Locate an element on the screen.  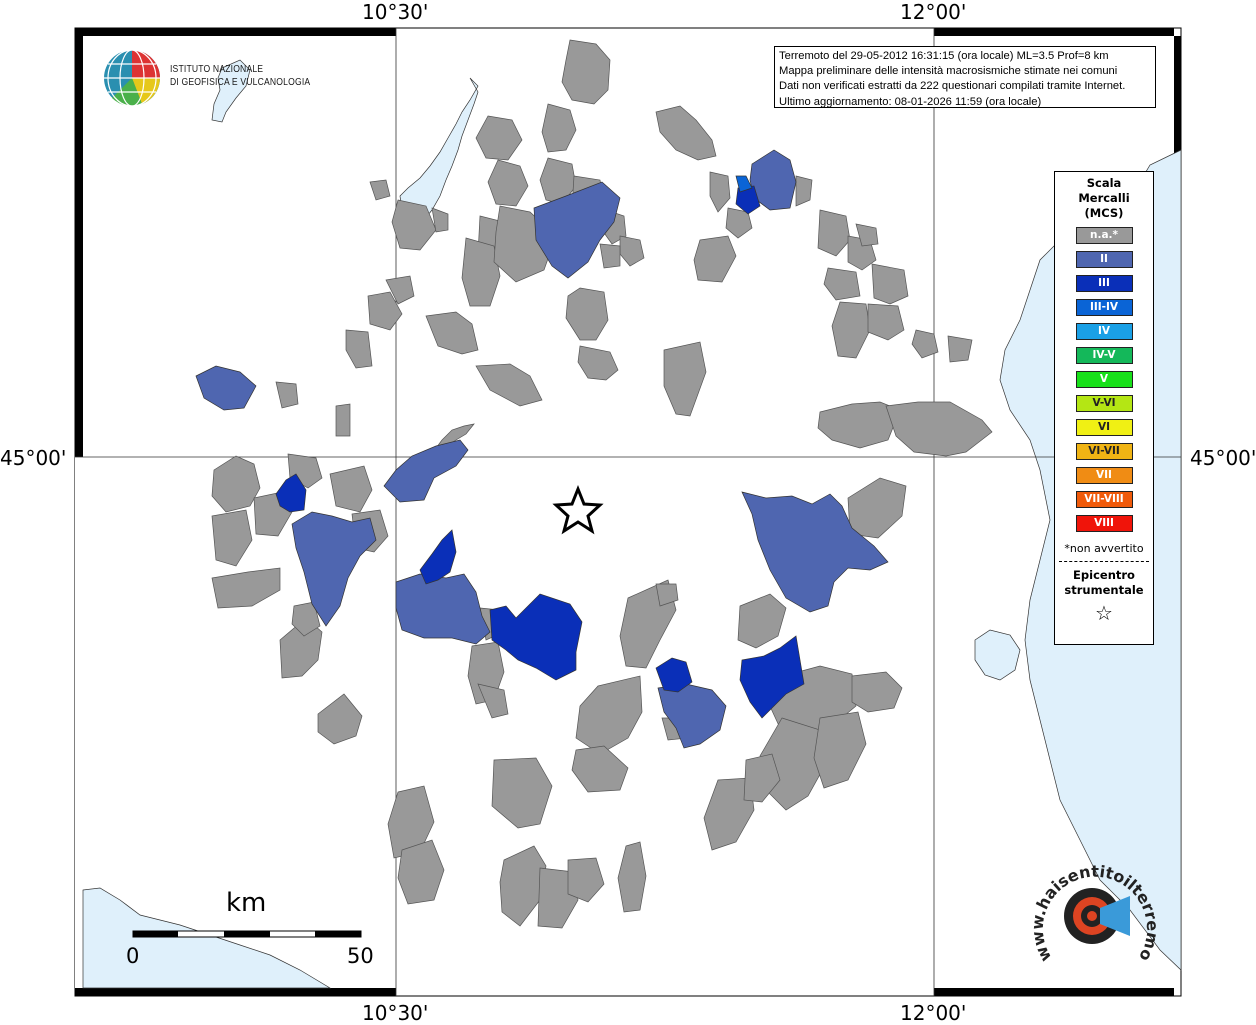
legend-item: V is located at coordinates (1104, 379).